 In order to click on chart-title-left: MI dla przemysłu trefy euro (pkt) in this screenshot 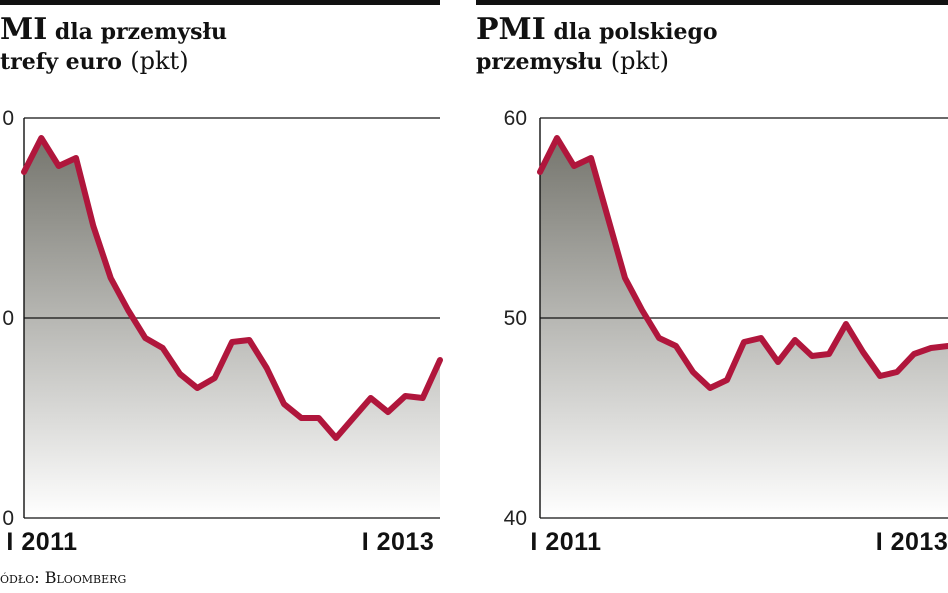, I will do `click(113, 44)`.